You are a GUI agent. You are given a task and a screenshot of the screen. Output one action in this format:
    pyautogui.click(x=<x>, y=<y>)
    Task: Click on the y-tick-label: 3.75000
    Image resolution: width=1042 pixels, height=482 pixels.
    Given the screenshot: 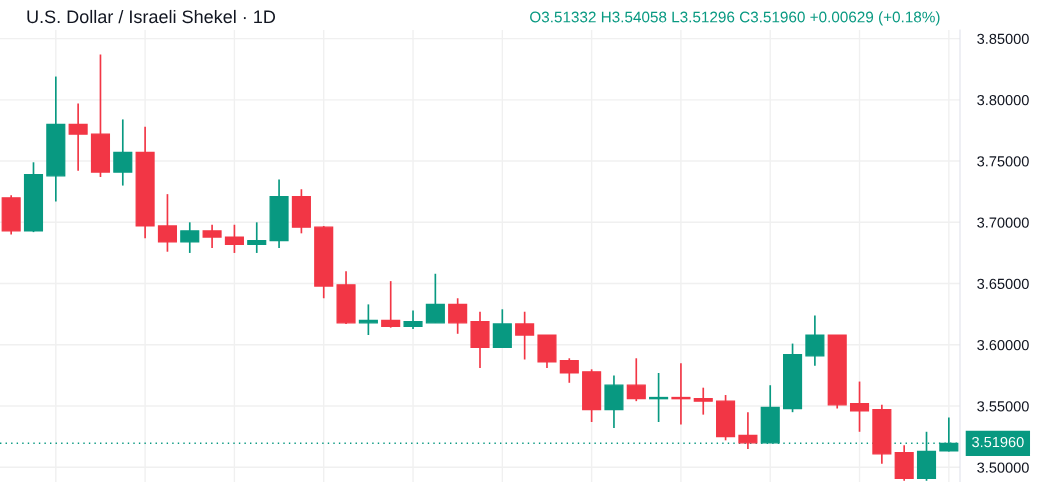 What is the action you would take?
    pyautogui.click(x=1003, y=161)
    